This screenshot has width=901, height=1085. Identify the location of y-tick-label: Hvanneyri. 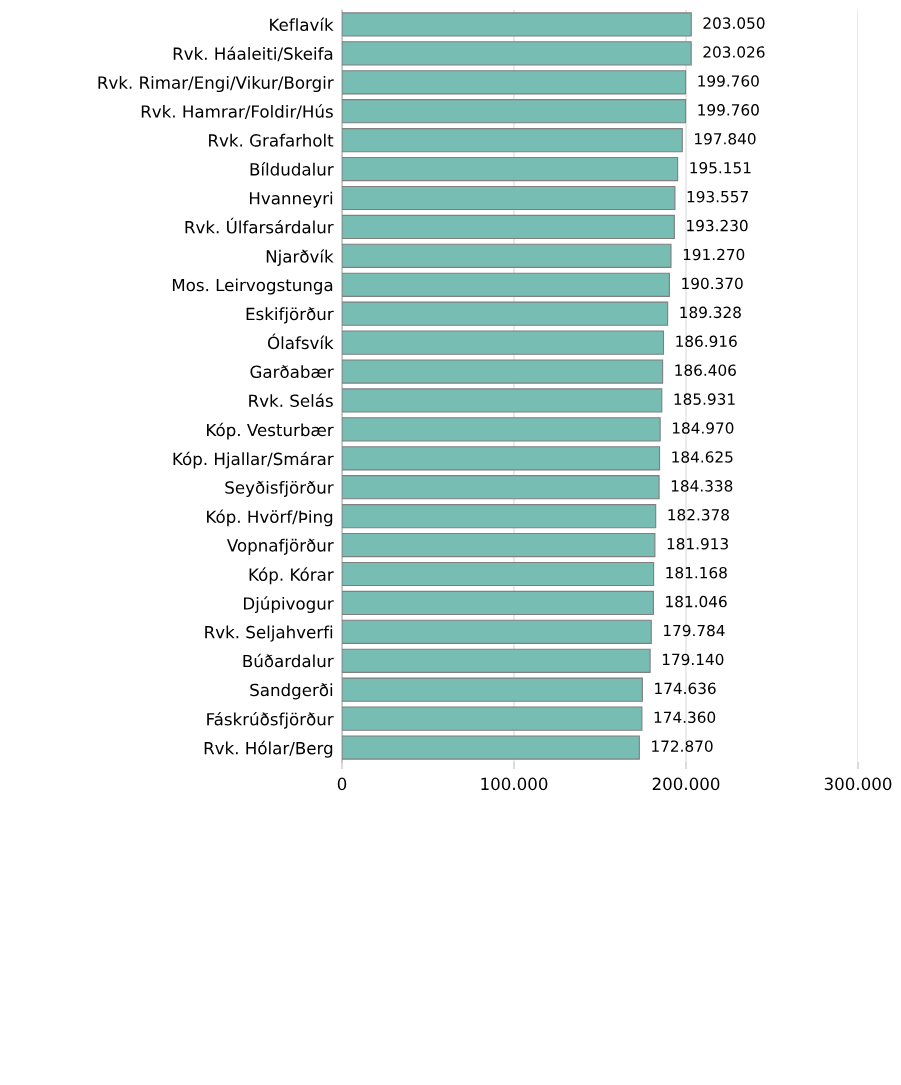
(291, 199).